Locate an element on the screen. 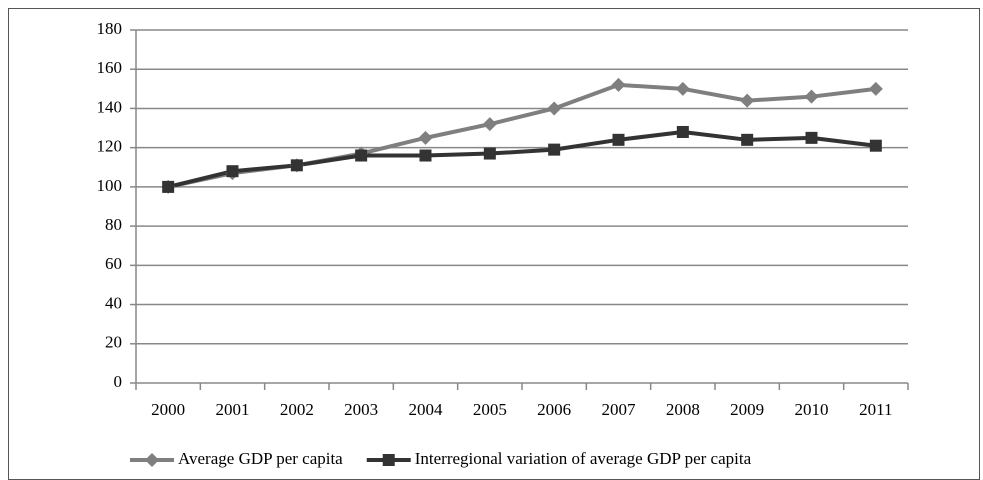  y-tick-label: 40 is located at coordinates (113, 302).